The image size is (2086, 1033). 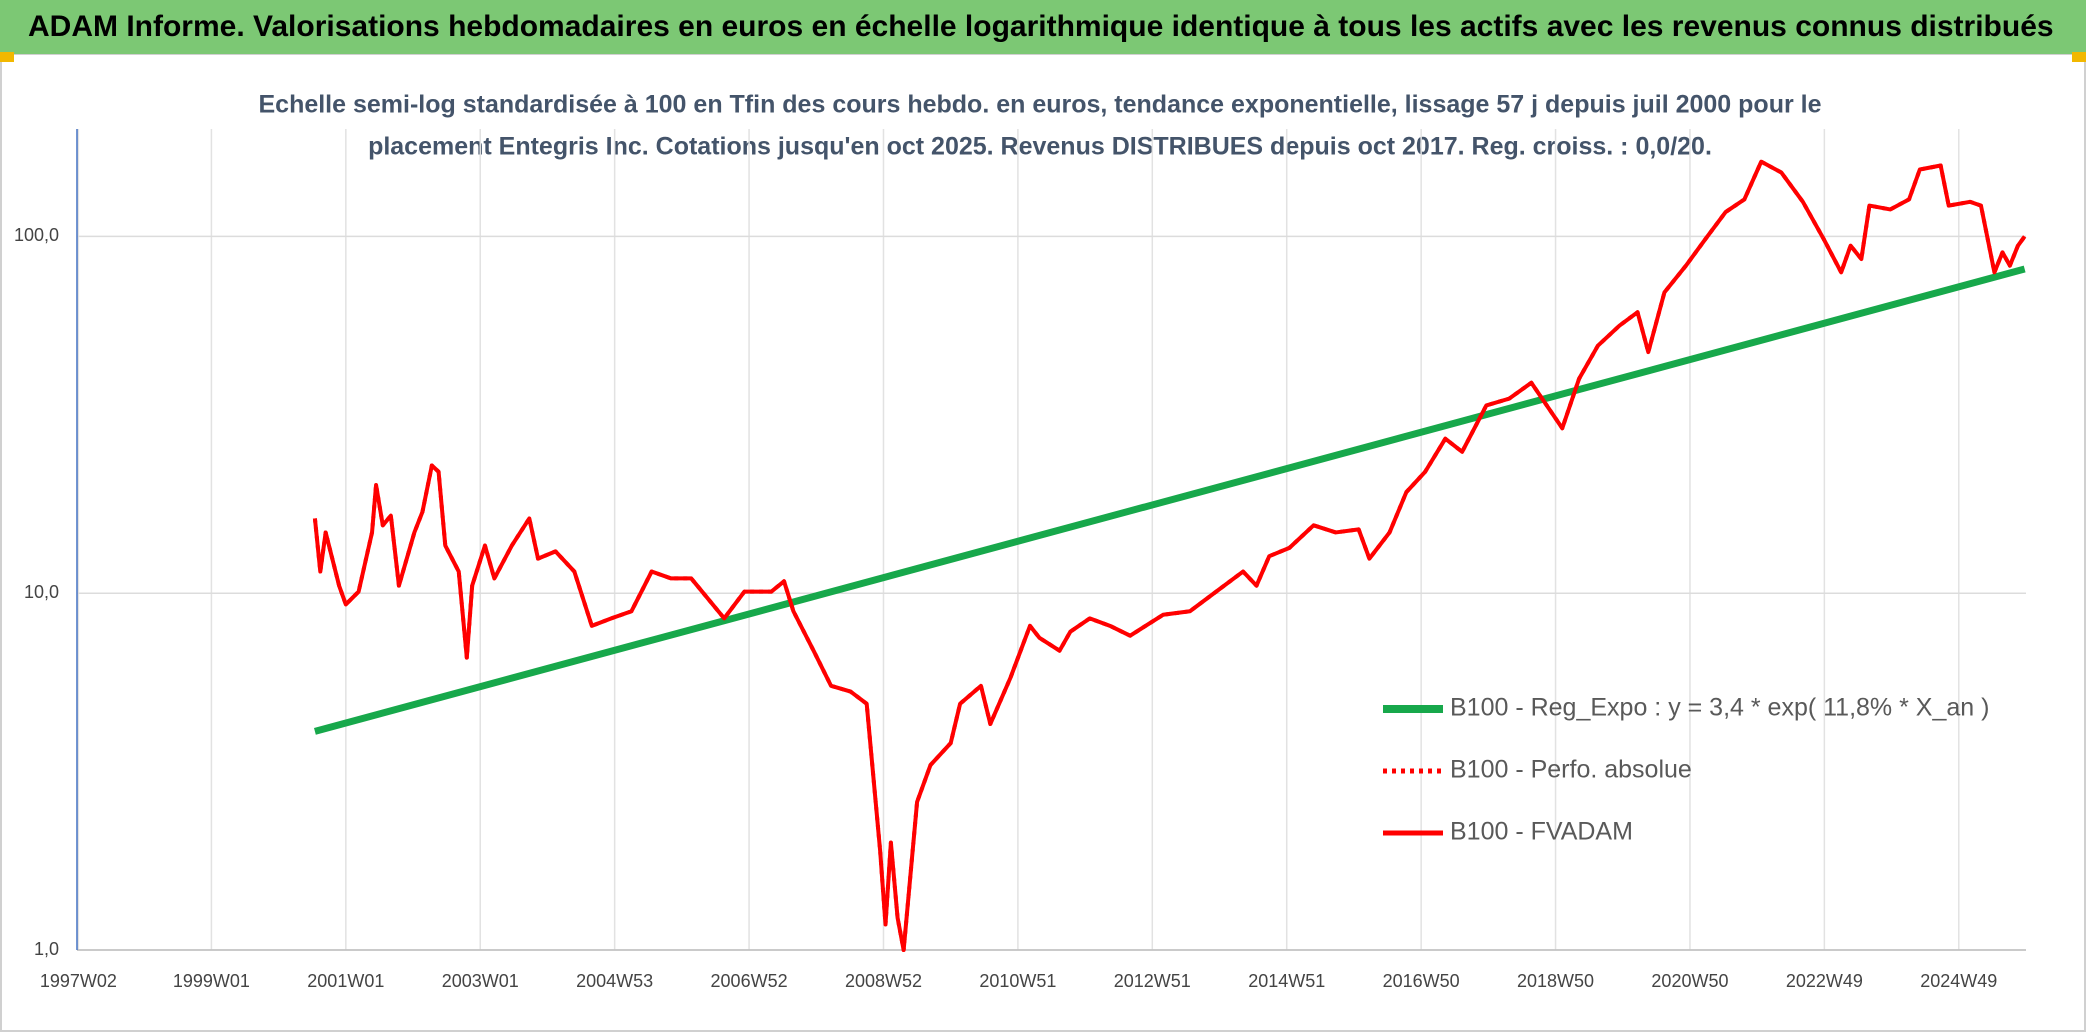 What do you see at coordinates (211, 981) in the screenshot?
I see `x-tick-label: 1999W01` at bounding box center [211, 981].